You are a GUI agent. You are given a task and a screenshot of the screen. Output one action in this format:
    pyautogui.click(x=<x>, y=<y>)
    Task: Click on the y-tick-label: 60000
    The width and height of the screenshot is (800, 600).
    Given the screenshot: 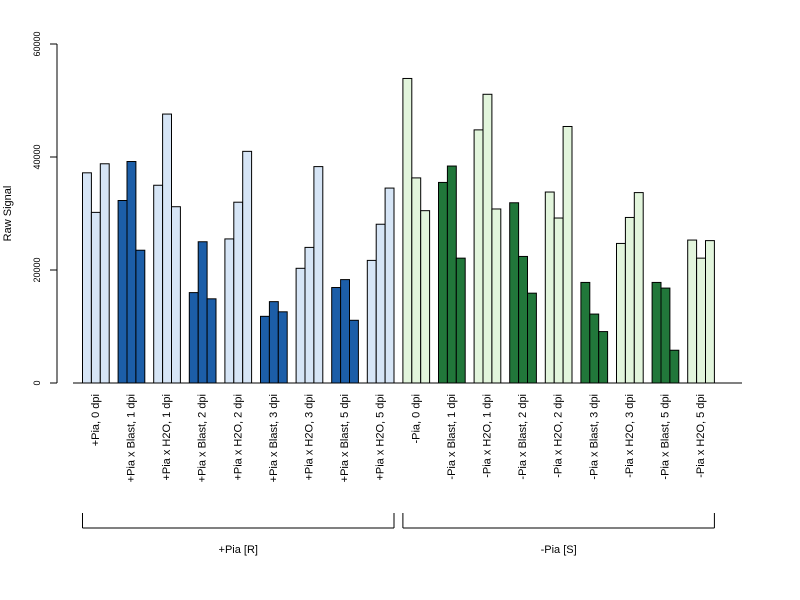 What is the action you would take?
    pyautogui.click(x=37, y=43)
    